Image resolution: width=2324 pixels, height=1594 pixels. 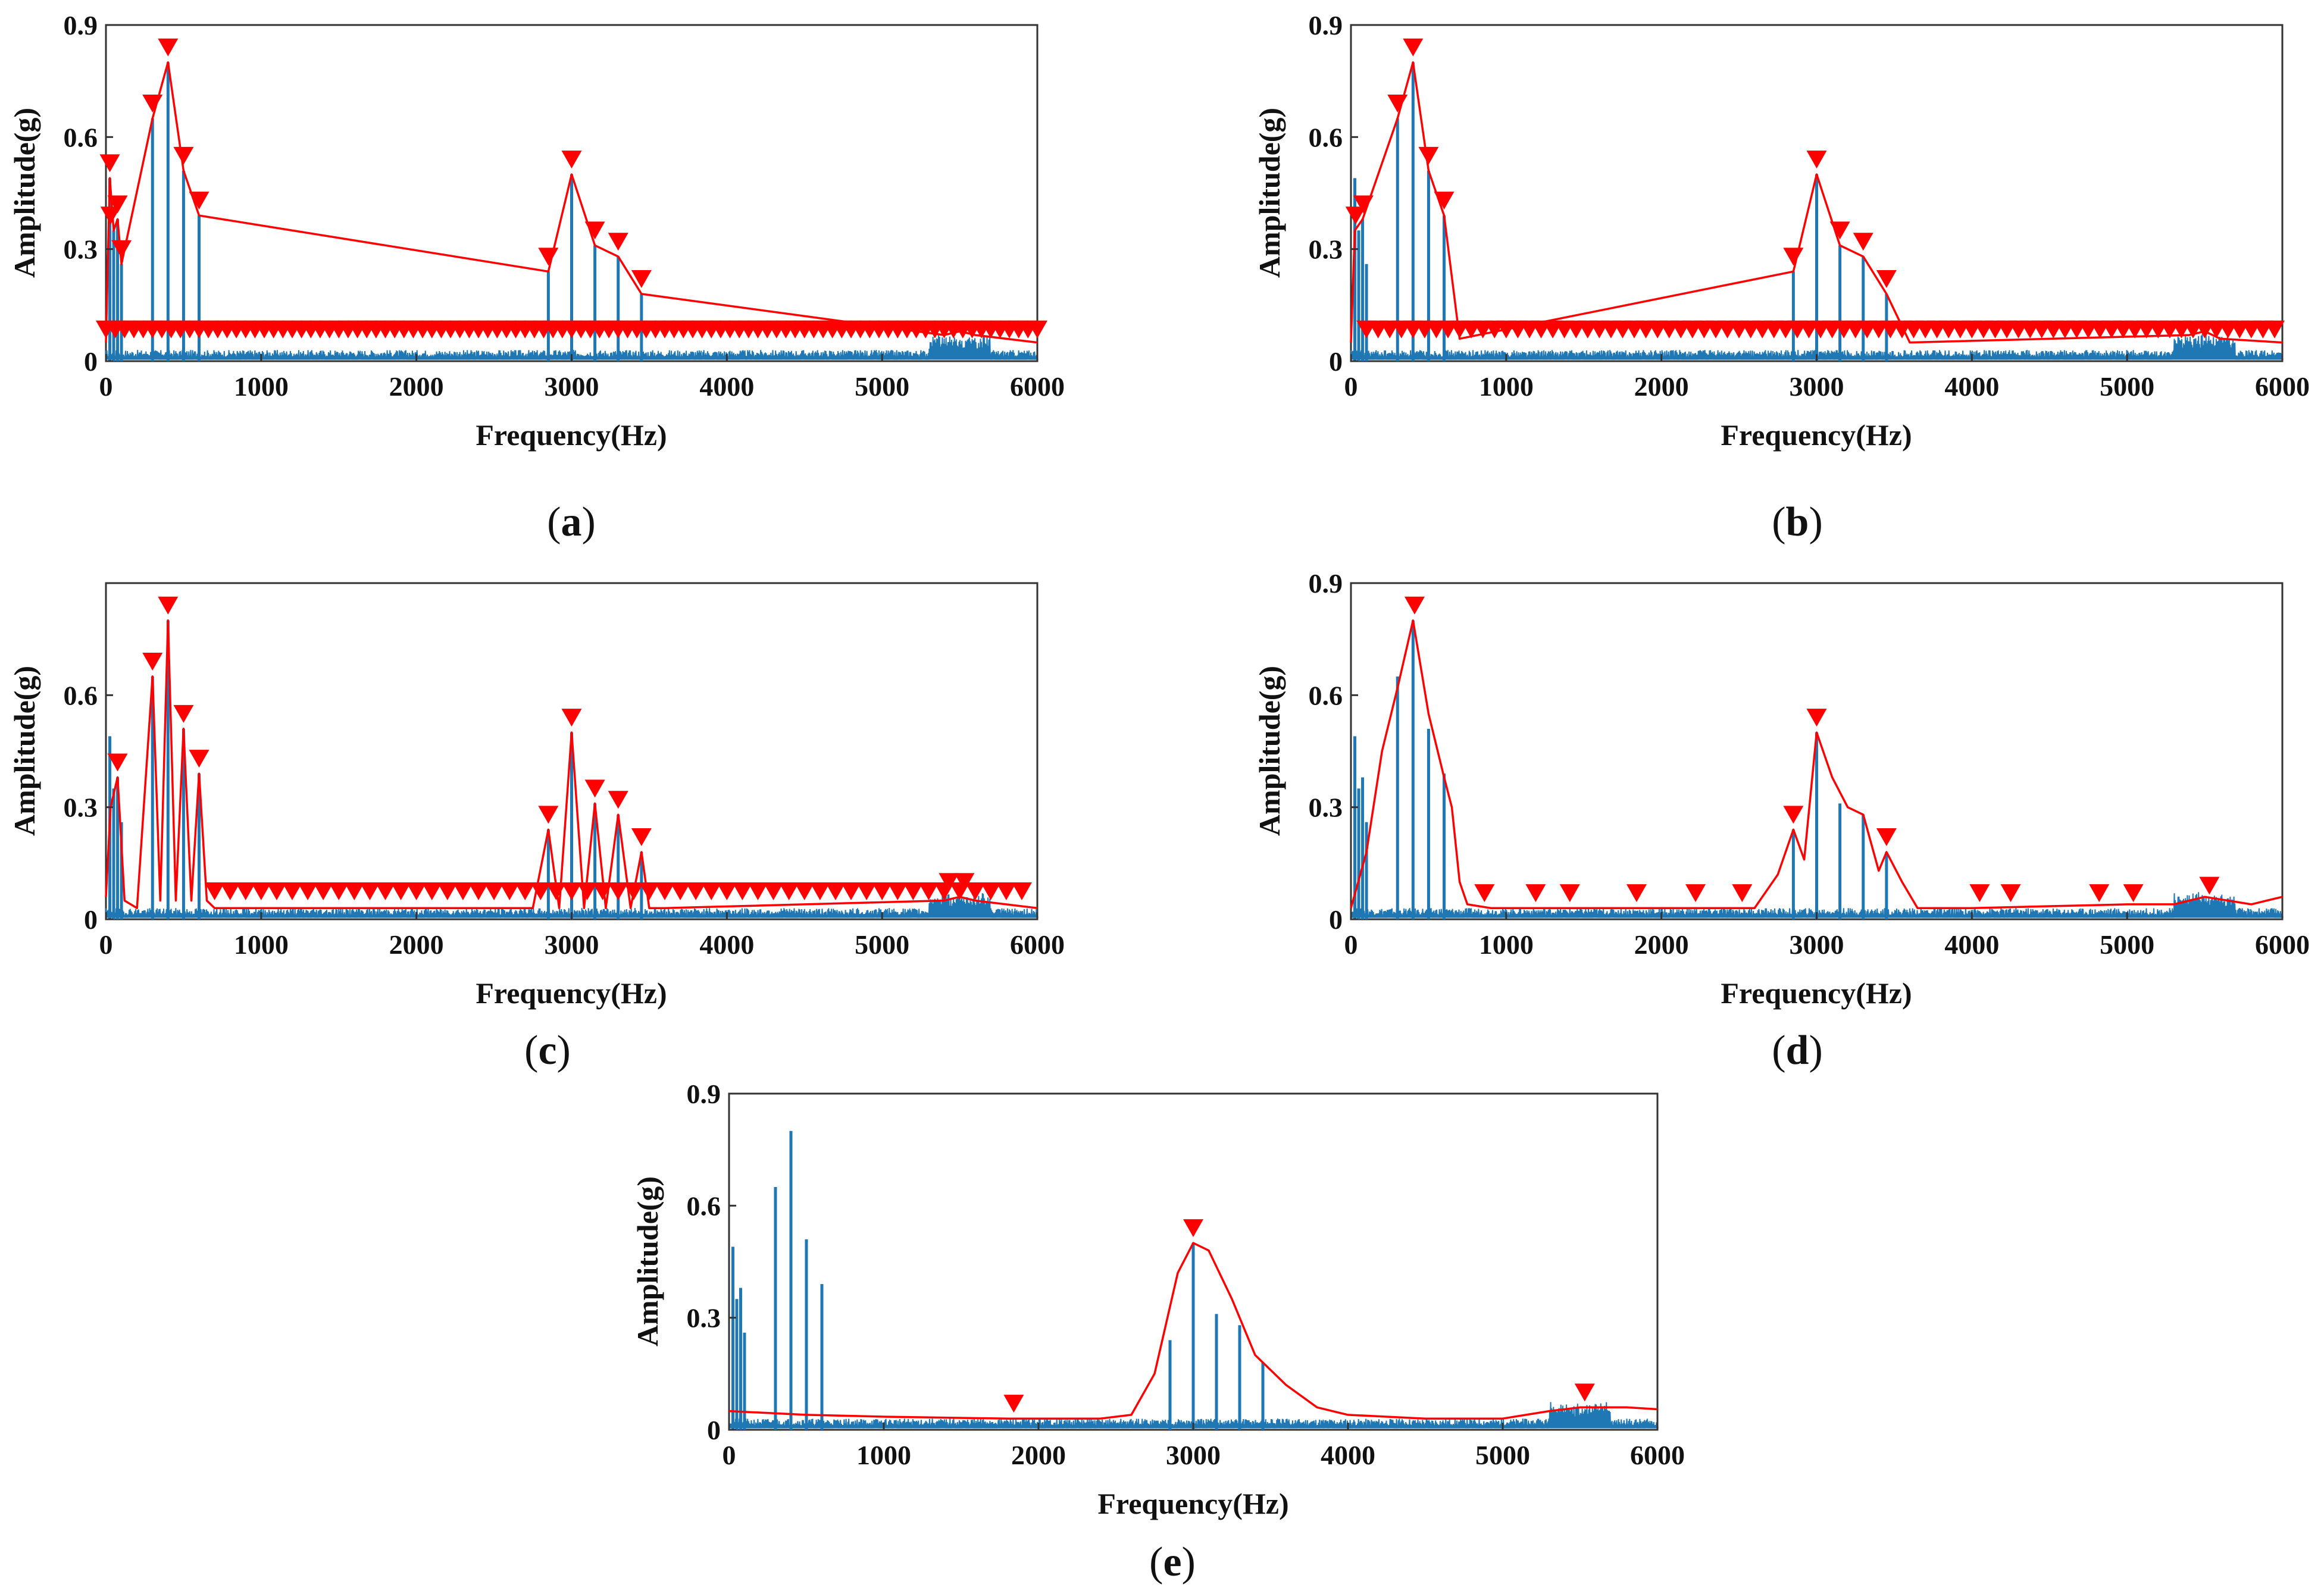 What do you see at coordinates (1797, 1050) in the screenshot?
I see `panel-caption: (d)` at bounding box center [1797, 1050].